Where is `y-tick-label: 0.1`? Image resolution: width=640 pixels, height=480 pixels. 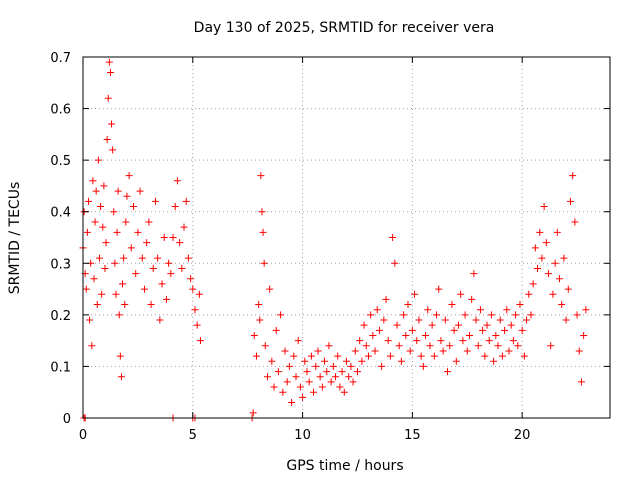
y-tick-label: 0.1 is located at coordinates (60, 367).